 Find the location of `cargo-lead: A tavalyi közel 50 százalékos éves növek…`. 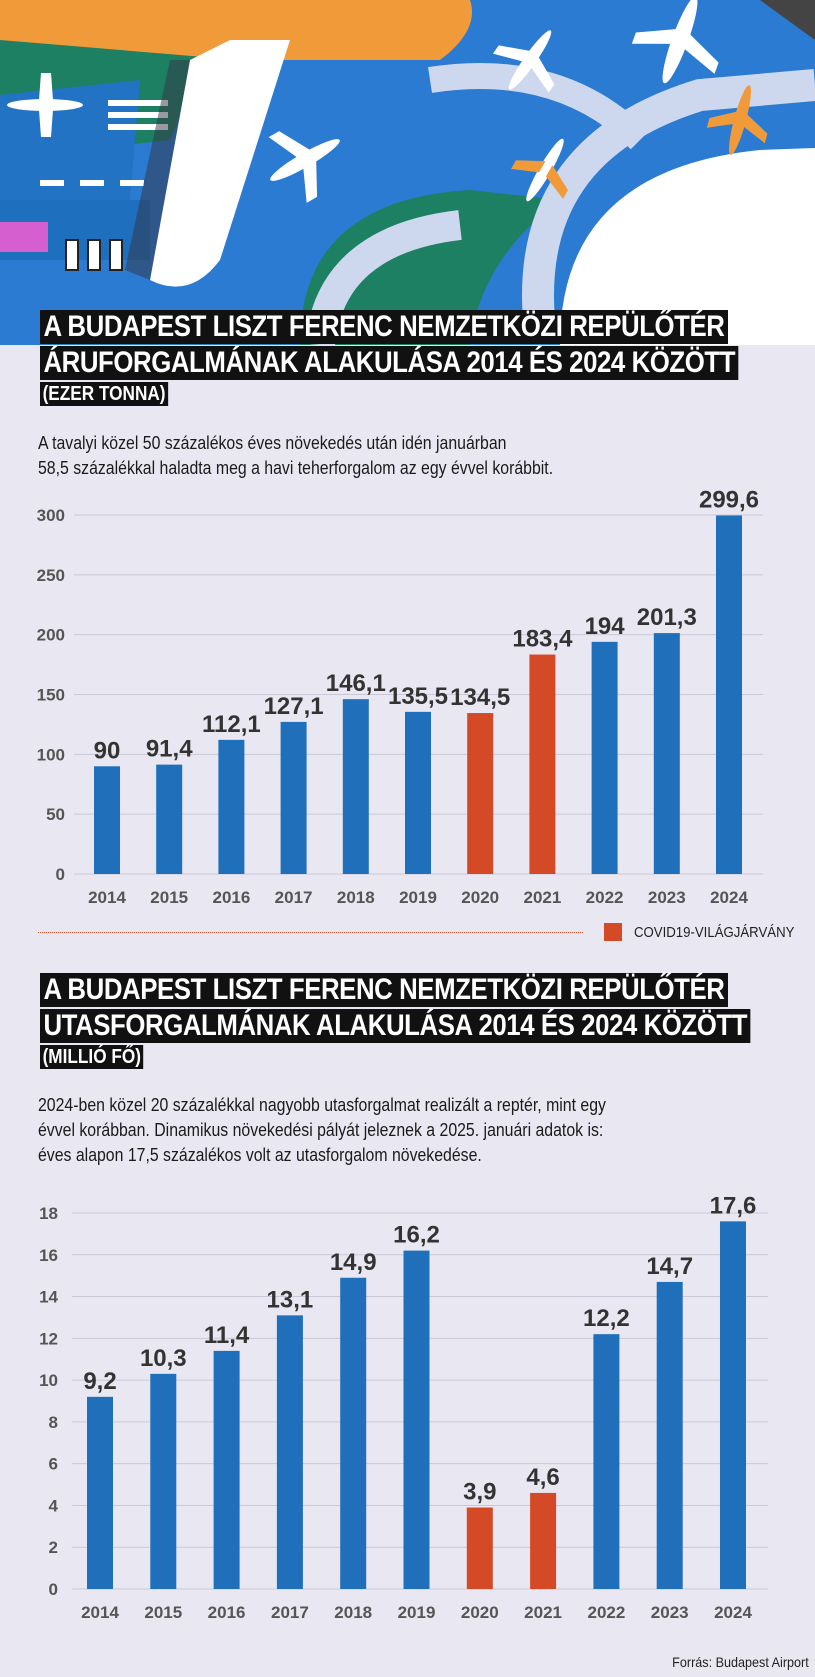

cargo-lead: A tavalyi közel 50 százalékos éves növek… is located at coordinates (295, 456).